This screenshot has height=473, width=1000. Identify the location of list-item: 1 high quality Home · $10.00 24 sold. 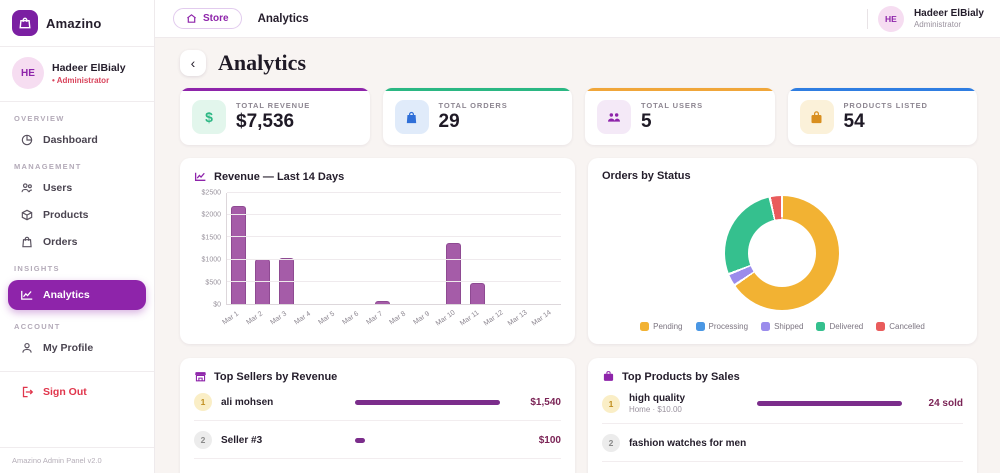
(782, 403).